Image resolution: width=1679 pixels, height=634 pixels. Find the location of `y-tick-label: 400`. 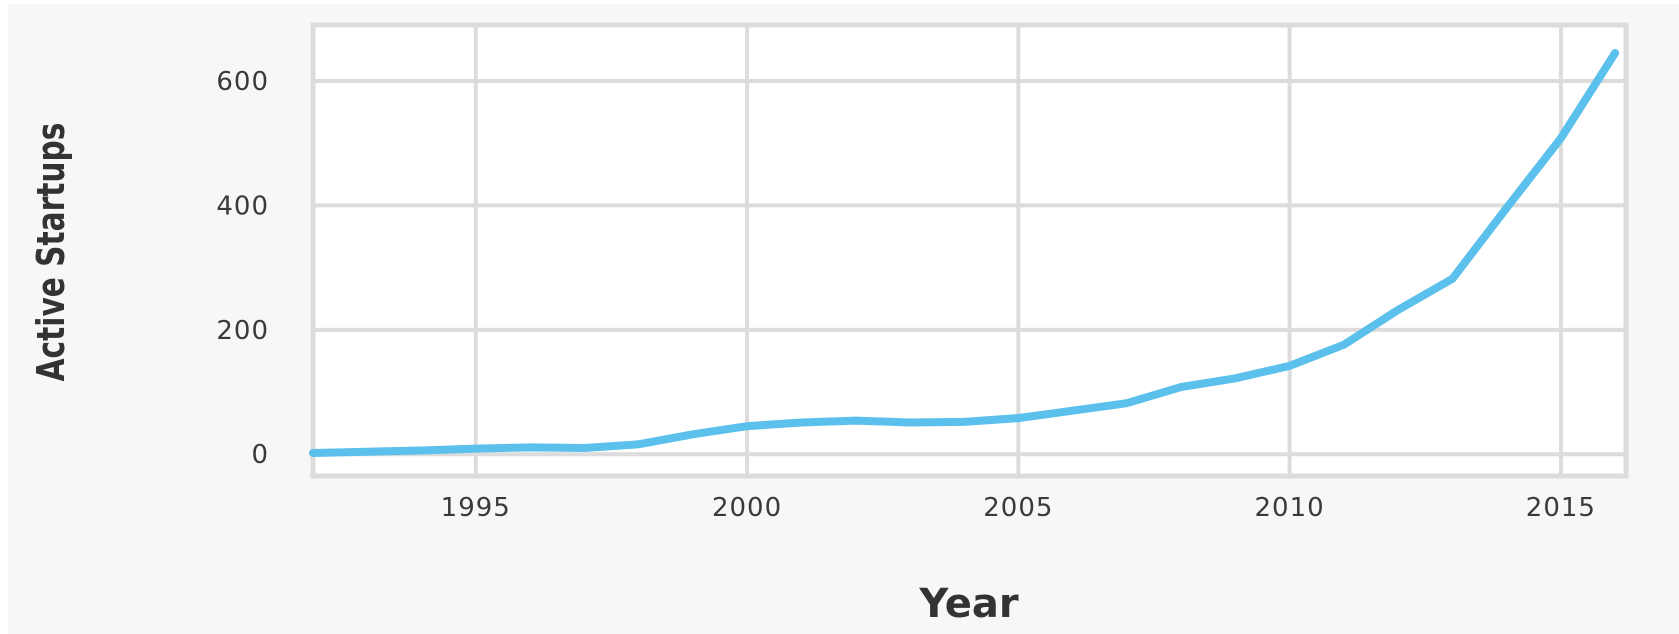

y-tick-label: 400 is located at coordinates (242, 206).